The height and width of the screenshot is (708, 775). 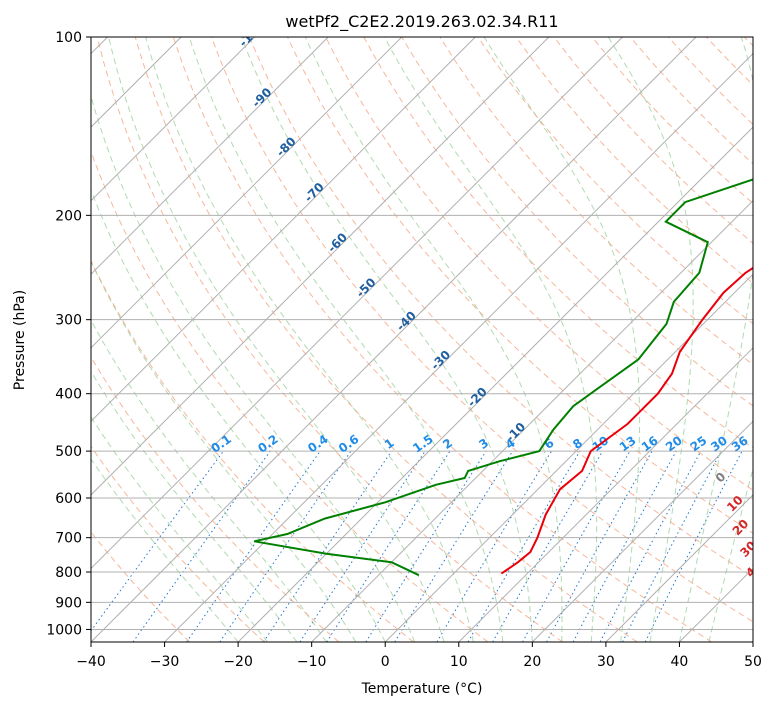 I want to click on y-tick-label: 300, so click(x=68, y=321).